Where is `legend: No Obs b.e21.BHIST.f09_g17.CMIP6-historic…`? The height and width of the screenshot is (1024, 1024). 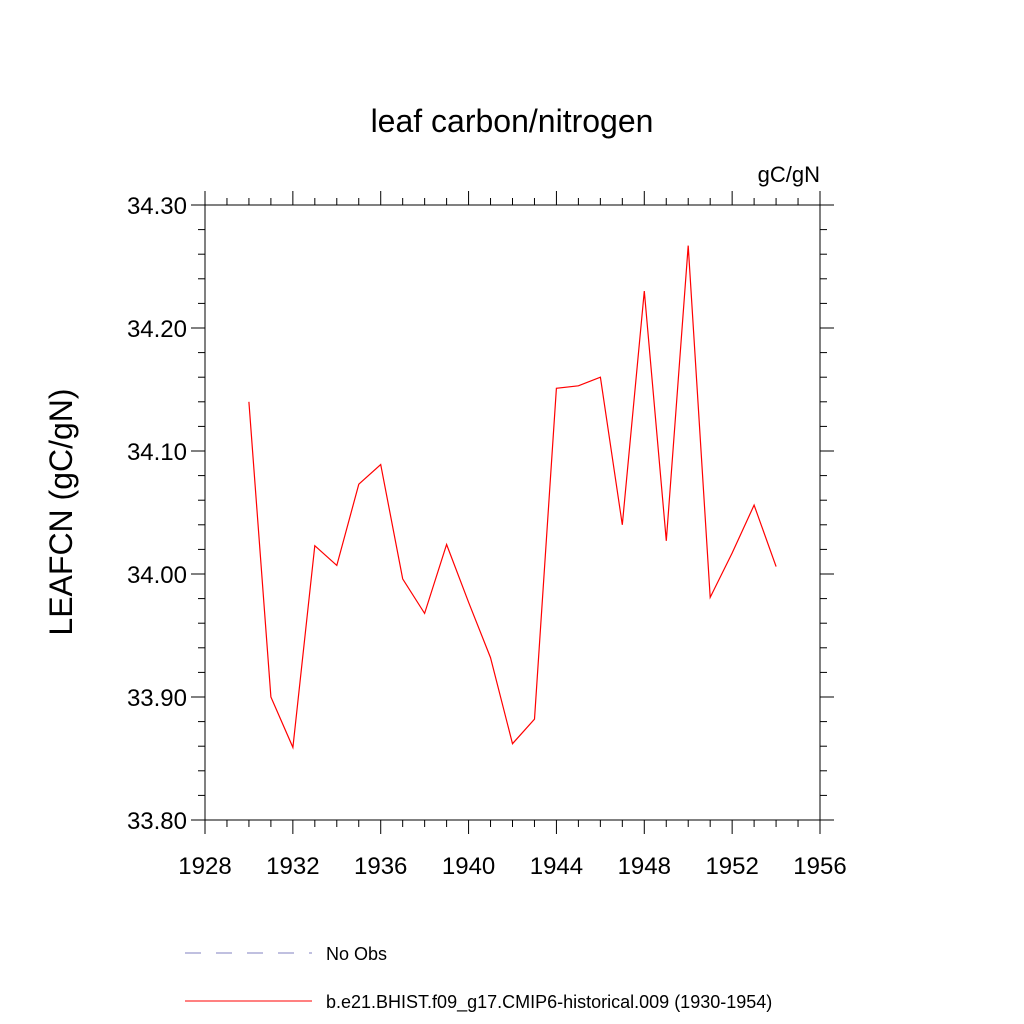
legend: No Obs b.e21.BHIST.f09_g17.CMIP6-historic… is located at coordinates (478, 978).